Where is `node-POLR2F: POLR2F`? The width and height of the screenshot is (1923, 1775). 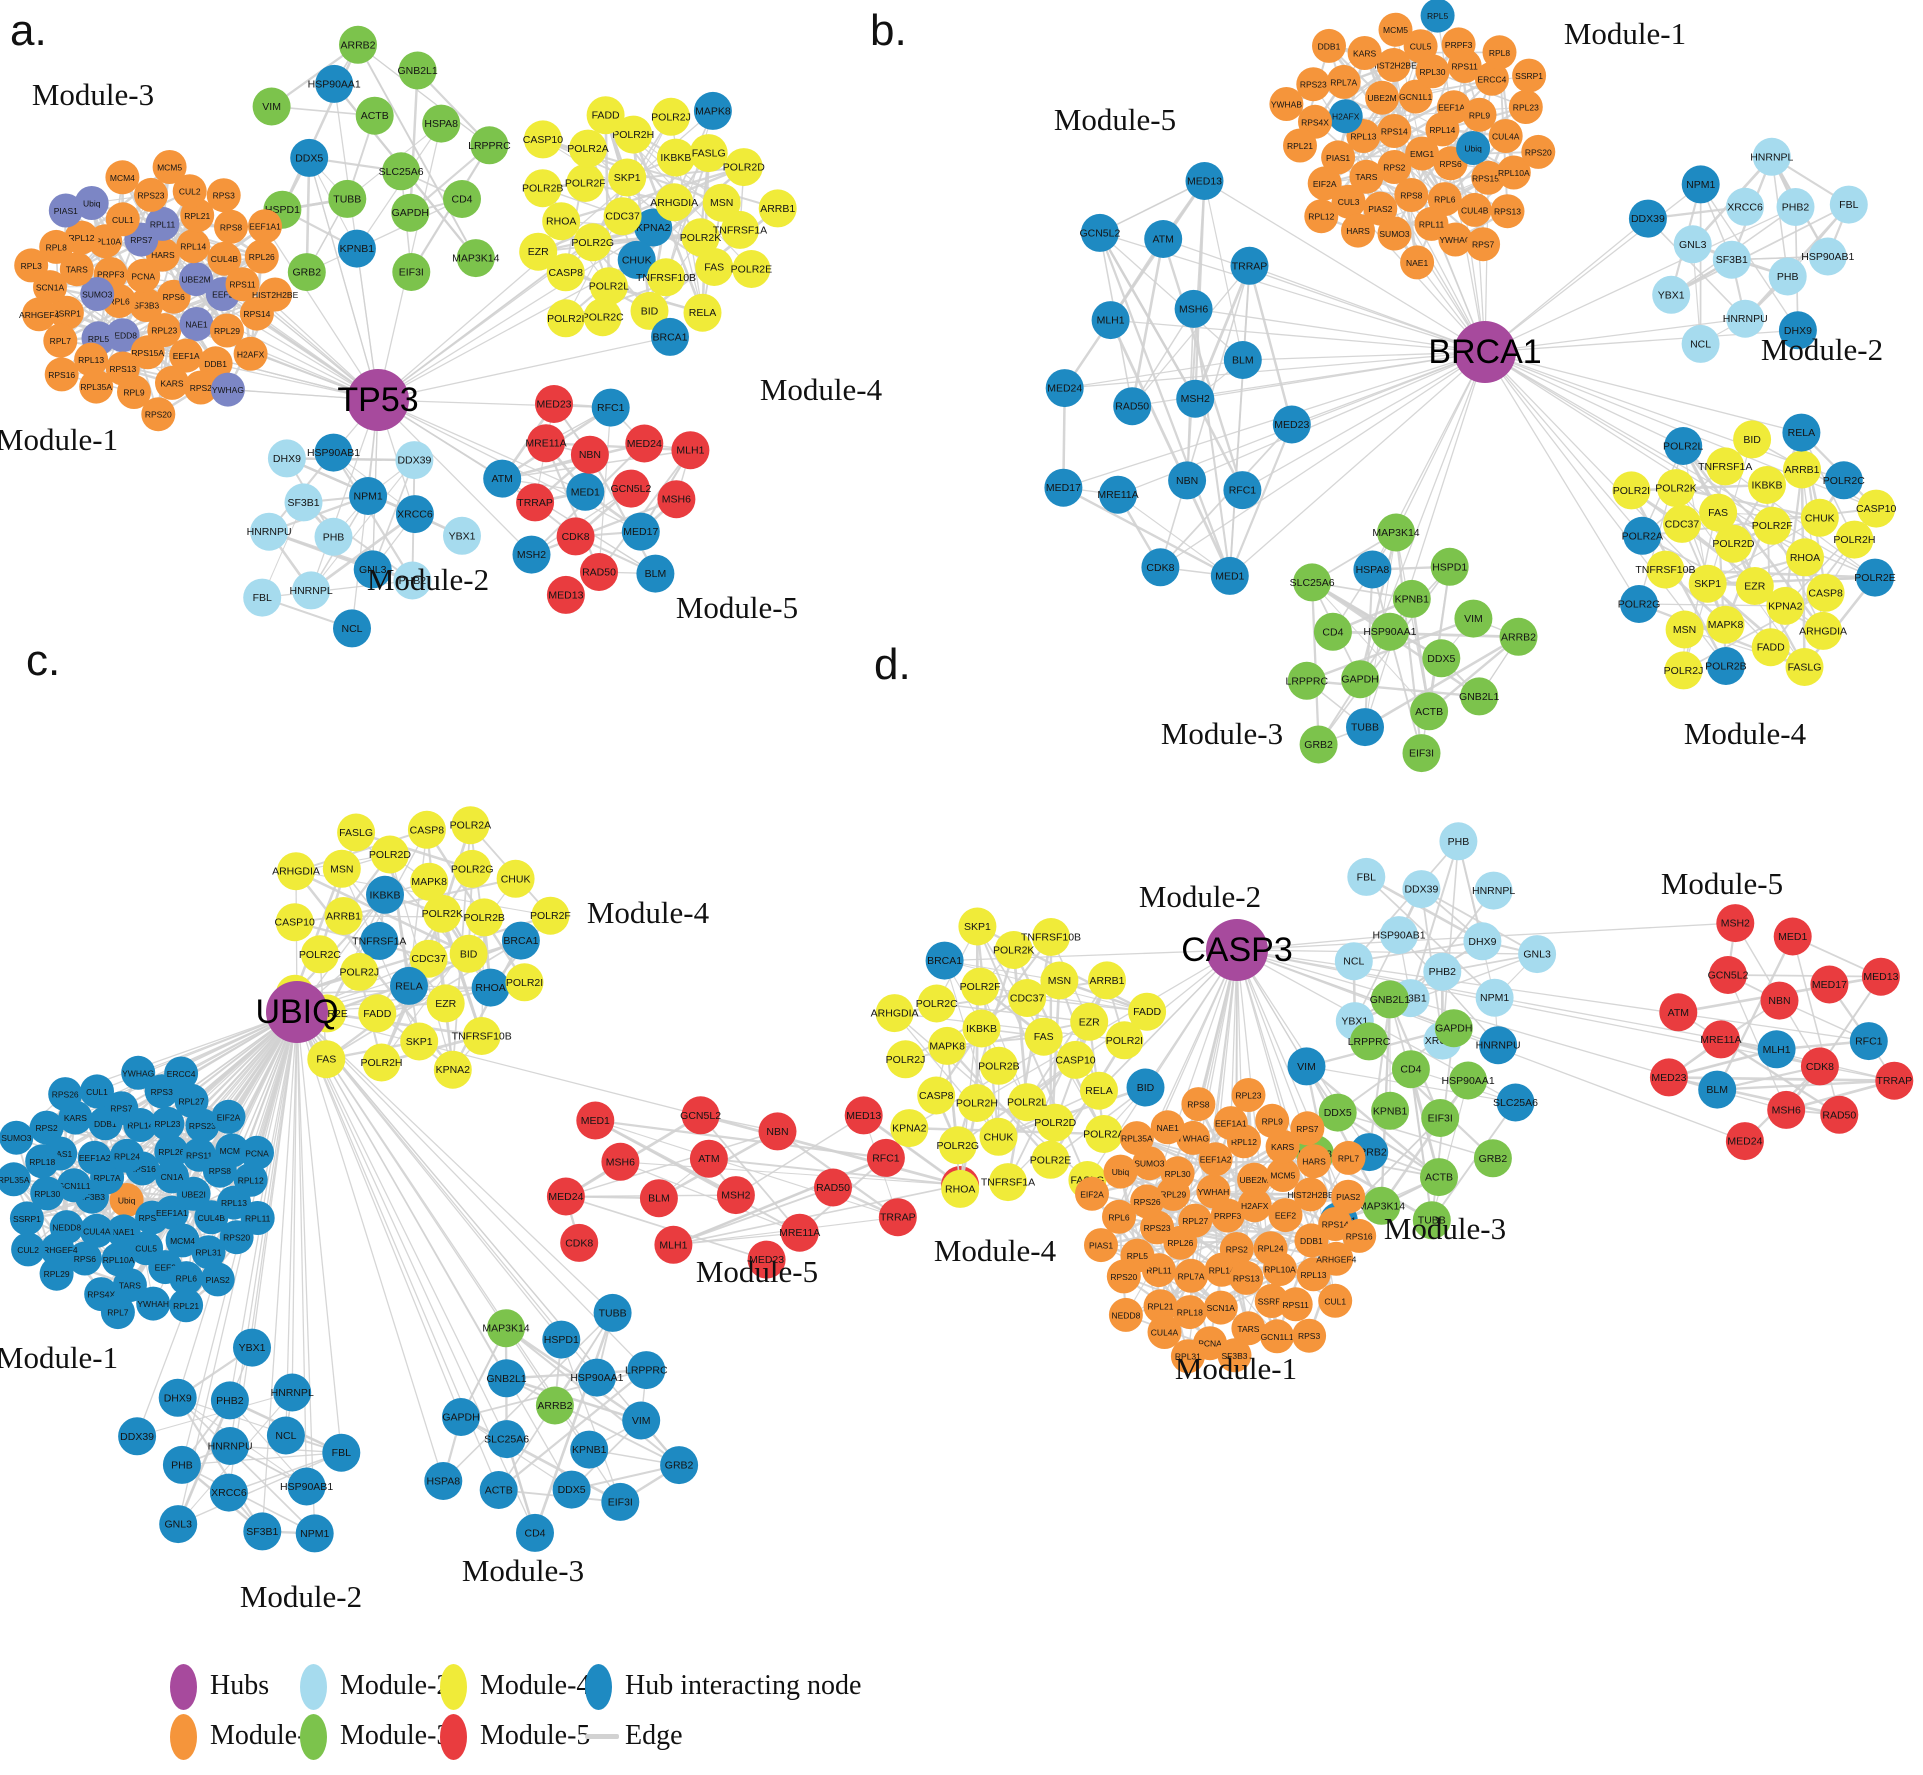
node-POLR2F: POLR2F is located at coordinates (980, 986).